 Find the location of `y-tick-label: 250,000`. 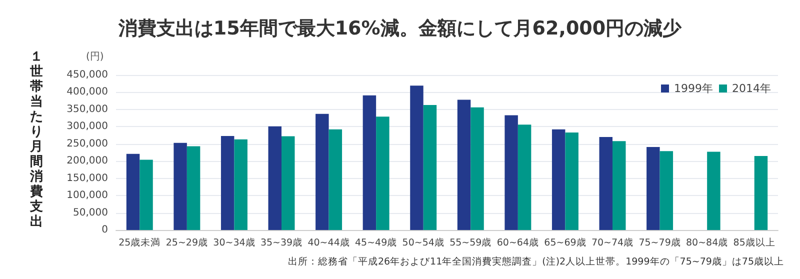

y-tick-label: 250,000 is located at coordinates (87, 144).